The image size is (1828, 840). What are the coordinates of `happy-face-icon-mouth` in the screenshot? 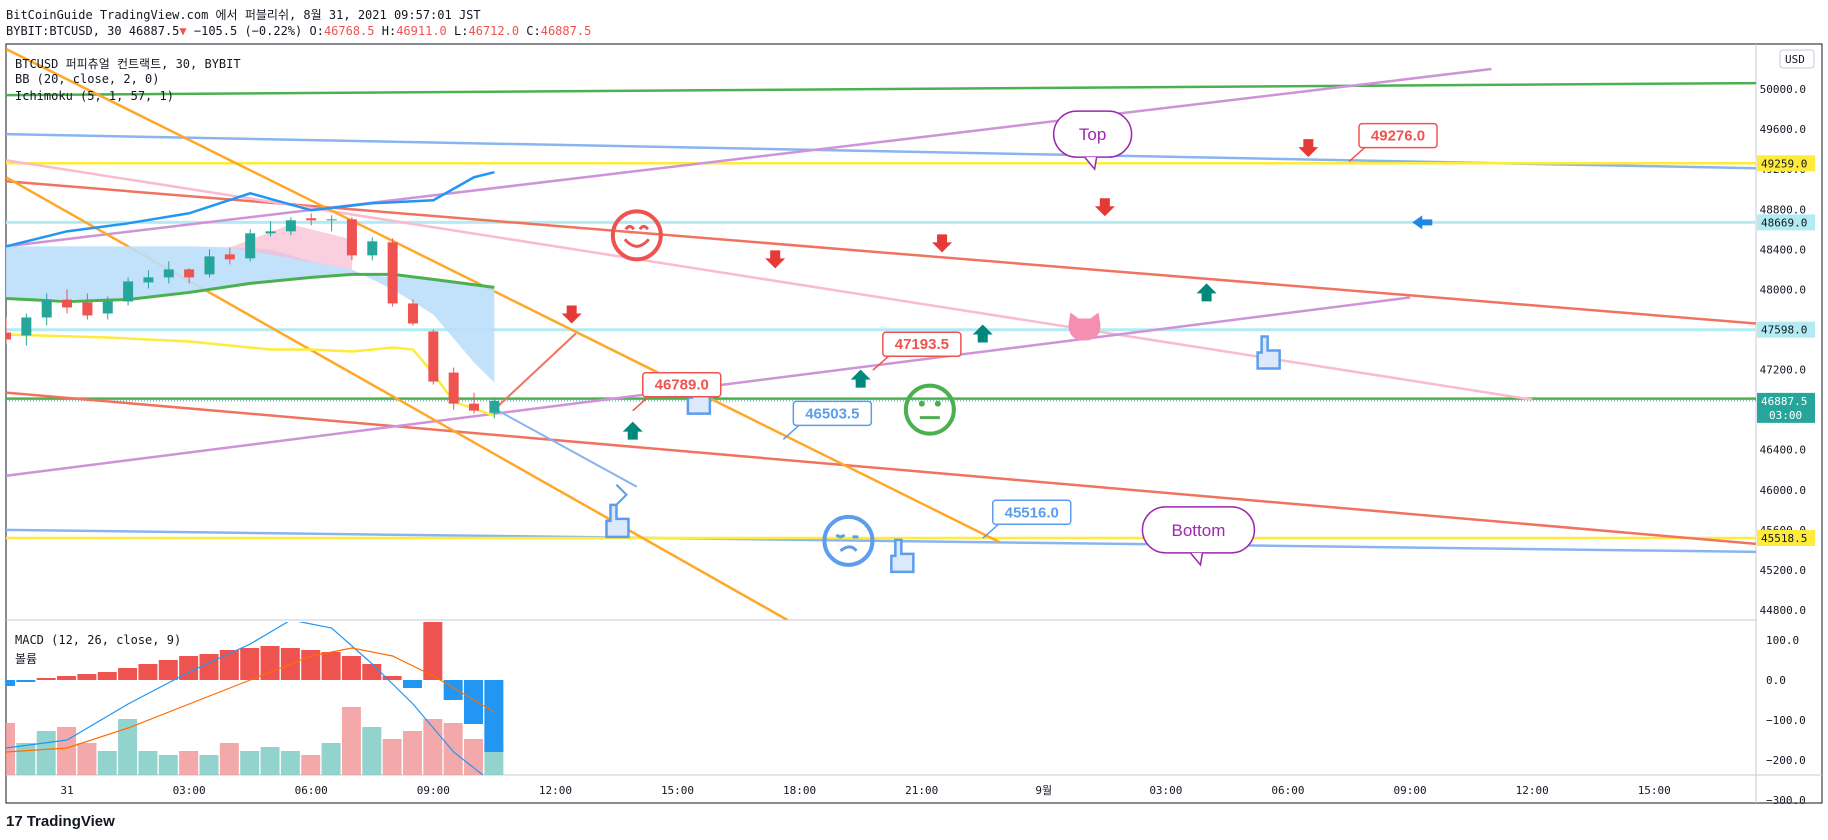 It's located at (636, 243).